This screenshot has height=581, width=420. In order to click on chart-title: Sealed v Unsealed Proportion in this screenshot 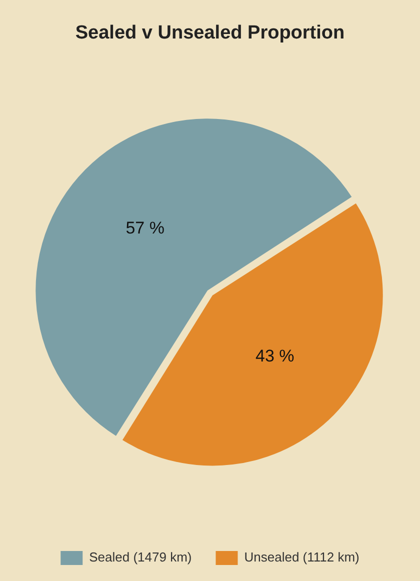, I will do `click(210, 33)`.